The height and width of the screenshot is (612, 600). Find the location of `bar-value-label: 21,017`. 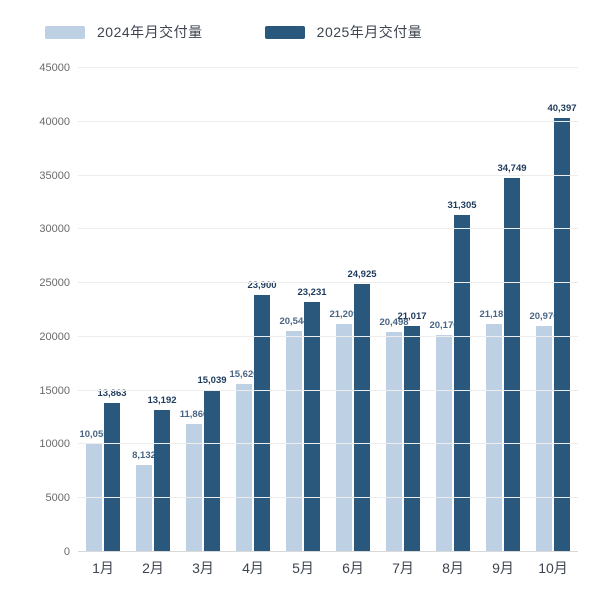

bar-value-label: 21,017 is located at coordinates (412, 316).